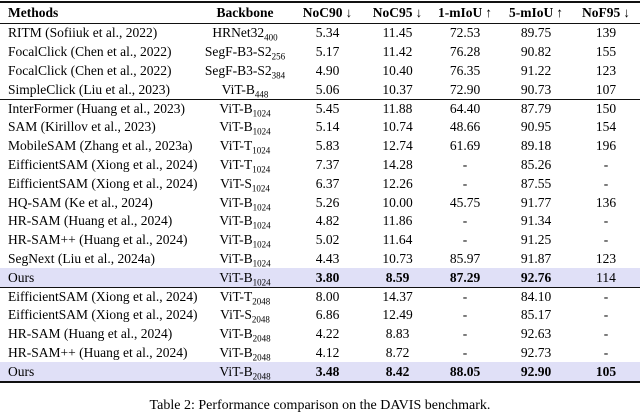  What do you see at coordinates (536, 240) in the screenshot?
I see `5-miou-cell: 91.25` at bounding box center [536, 240].